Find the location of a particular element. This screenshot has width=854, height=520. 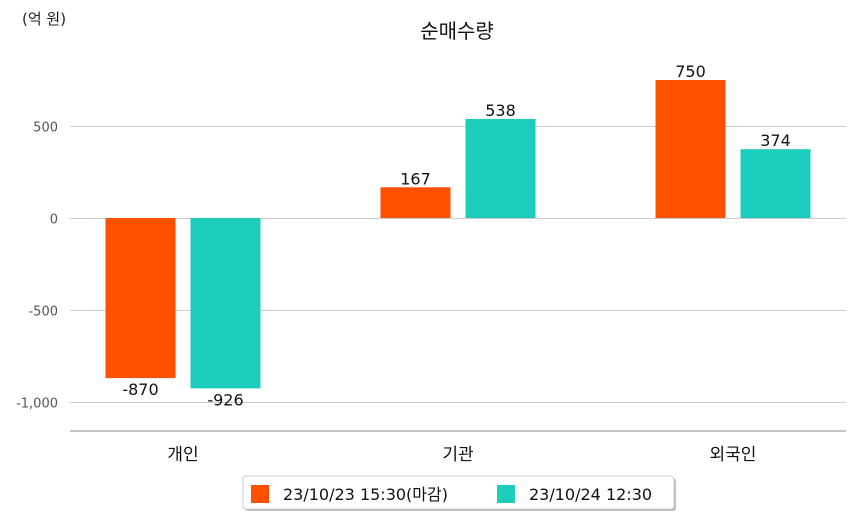

data-label: 750 is located at coordinates (690, 71).